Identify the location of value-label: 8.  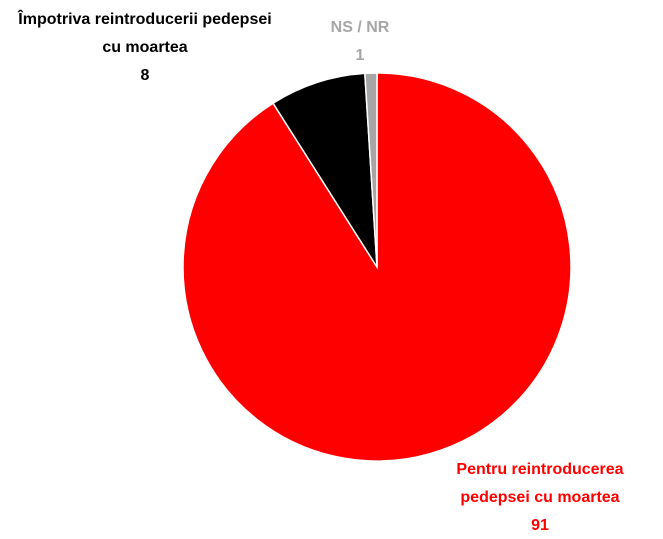
(145, 75).